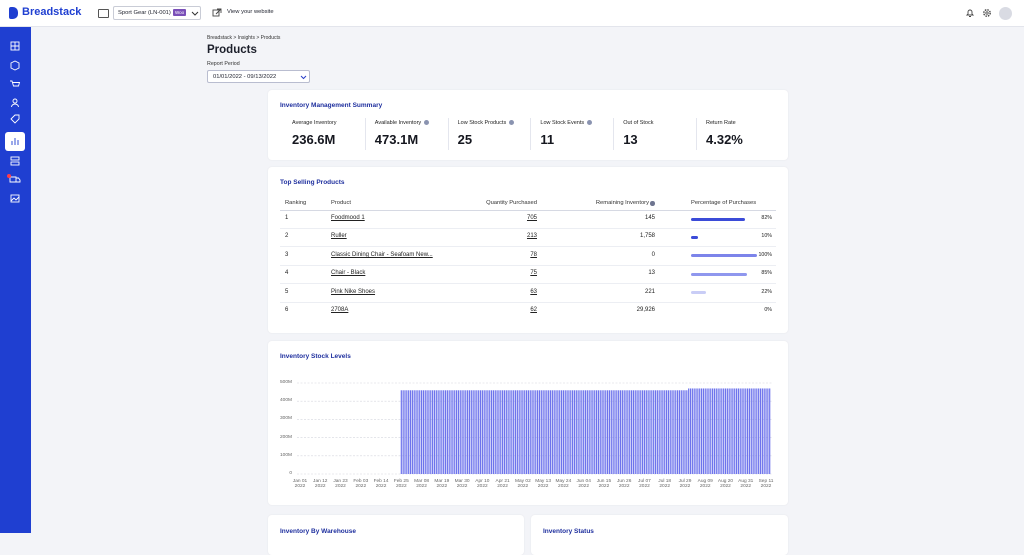 The height and width of the screenshot is (555, 1024). I want to click on store-selector: Sport Gear (LN-001) Woo, so click(157, 13).